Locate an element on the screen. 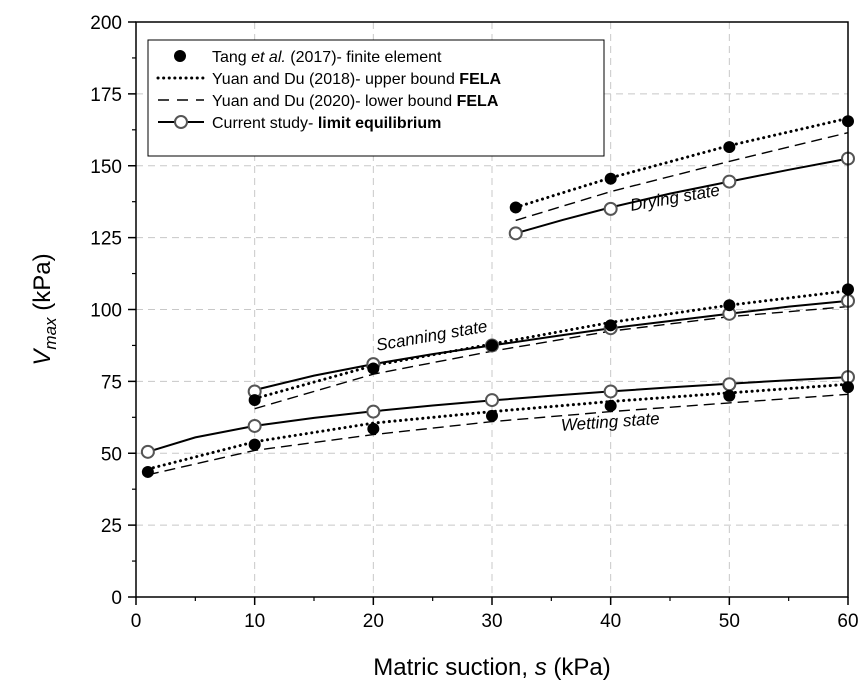 This screenshot has width=863, height=689. y-tick-label: 100 is located at coordinates (106, 311).